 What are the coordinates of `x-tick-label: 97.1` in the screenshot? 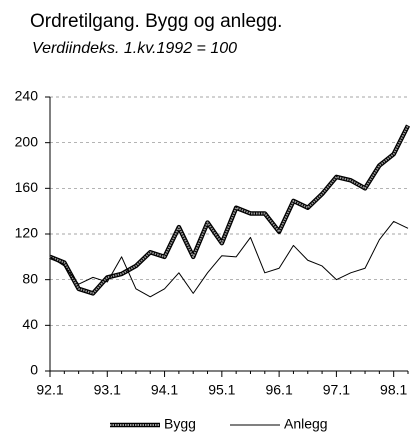 It's located at (336, 390).